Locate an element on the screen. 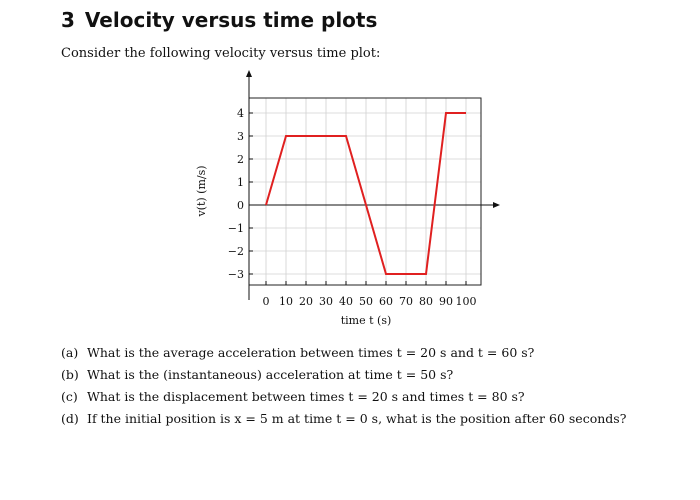  x-axis-arrow is located at coordinates (496, 205).